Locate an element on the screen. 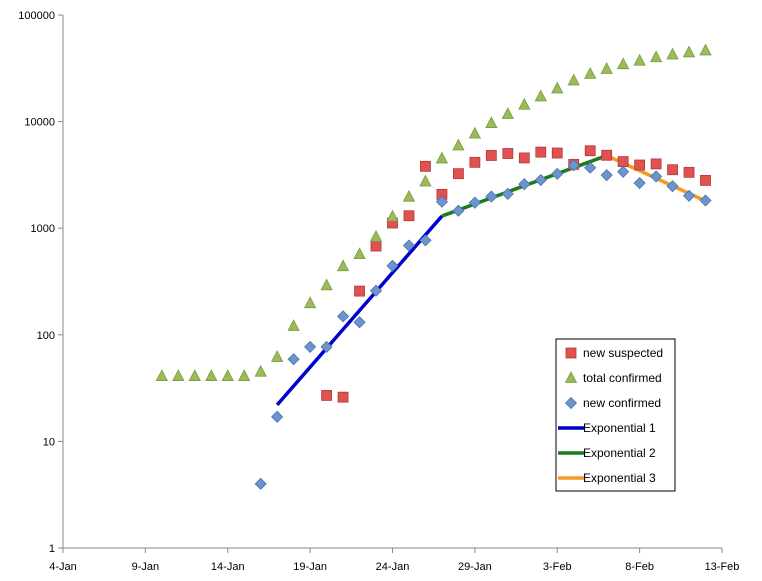  legend-marker-new-suspected is located at coordinates (571, 353).